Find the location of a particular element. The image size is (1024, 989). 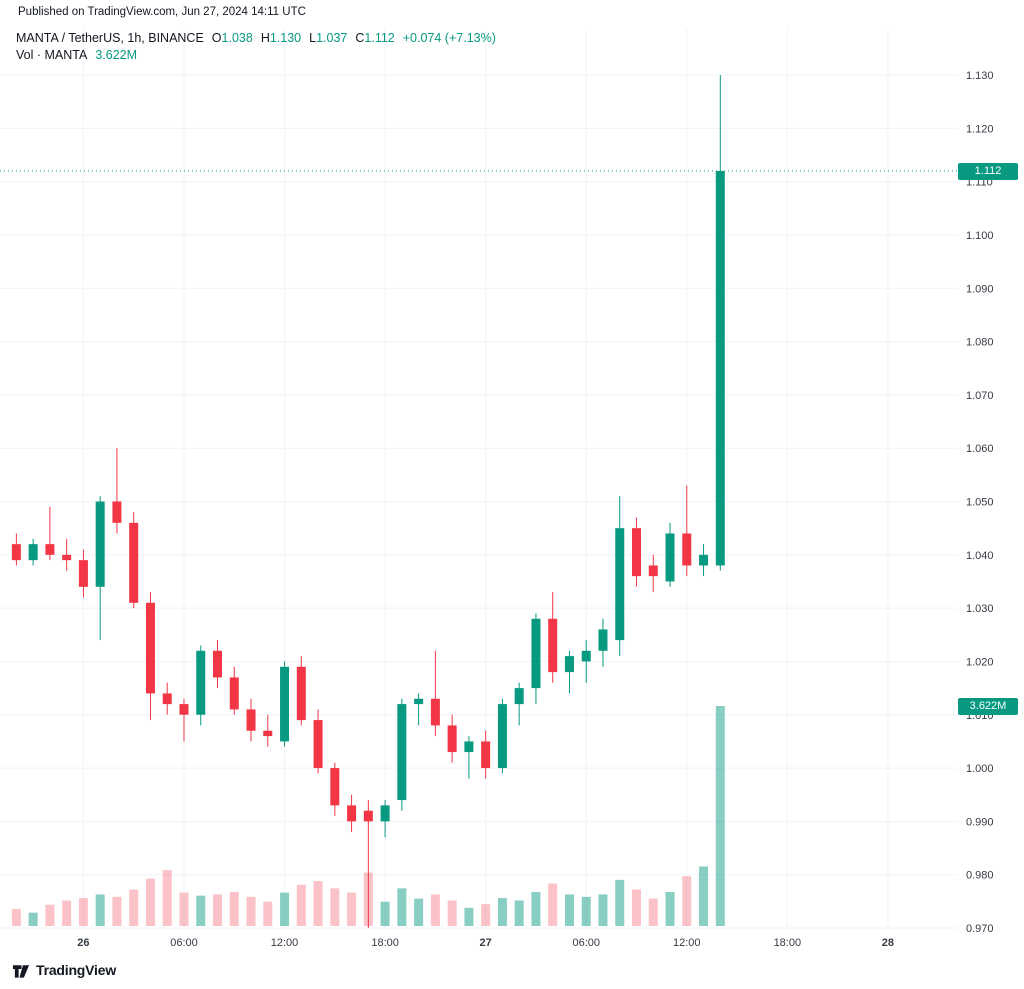

time-tick-label: 06:00 is located at coordinates (184, 943).